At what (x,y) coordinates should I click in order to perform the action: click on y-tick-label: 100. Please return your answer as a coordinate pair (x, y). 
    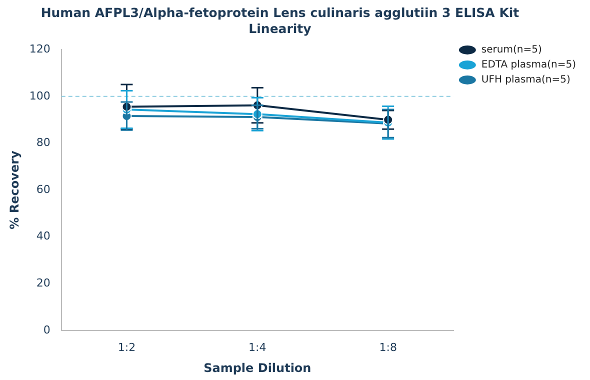
    Looking at the image, I should click on (39, 95).